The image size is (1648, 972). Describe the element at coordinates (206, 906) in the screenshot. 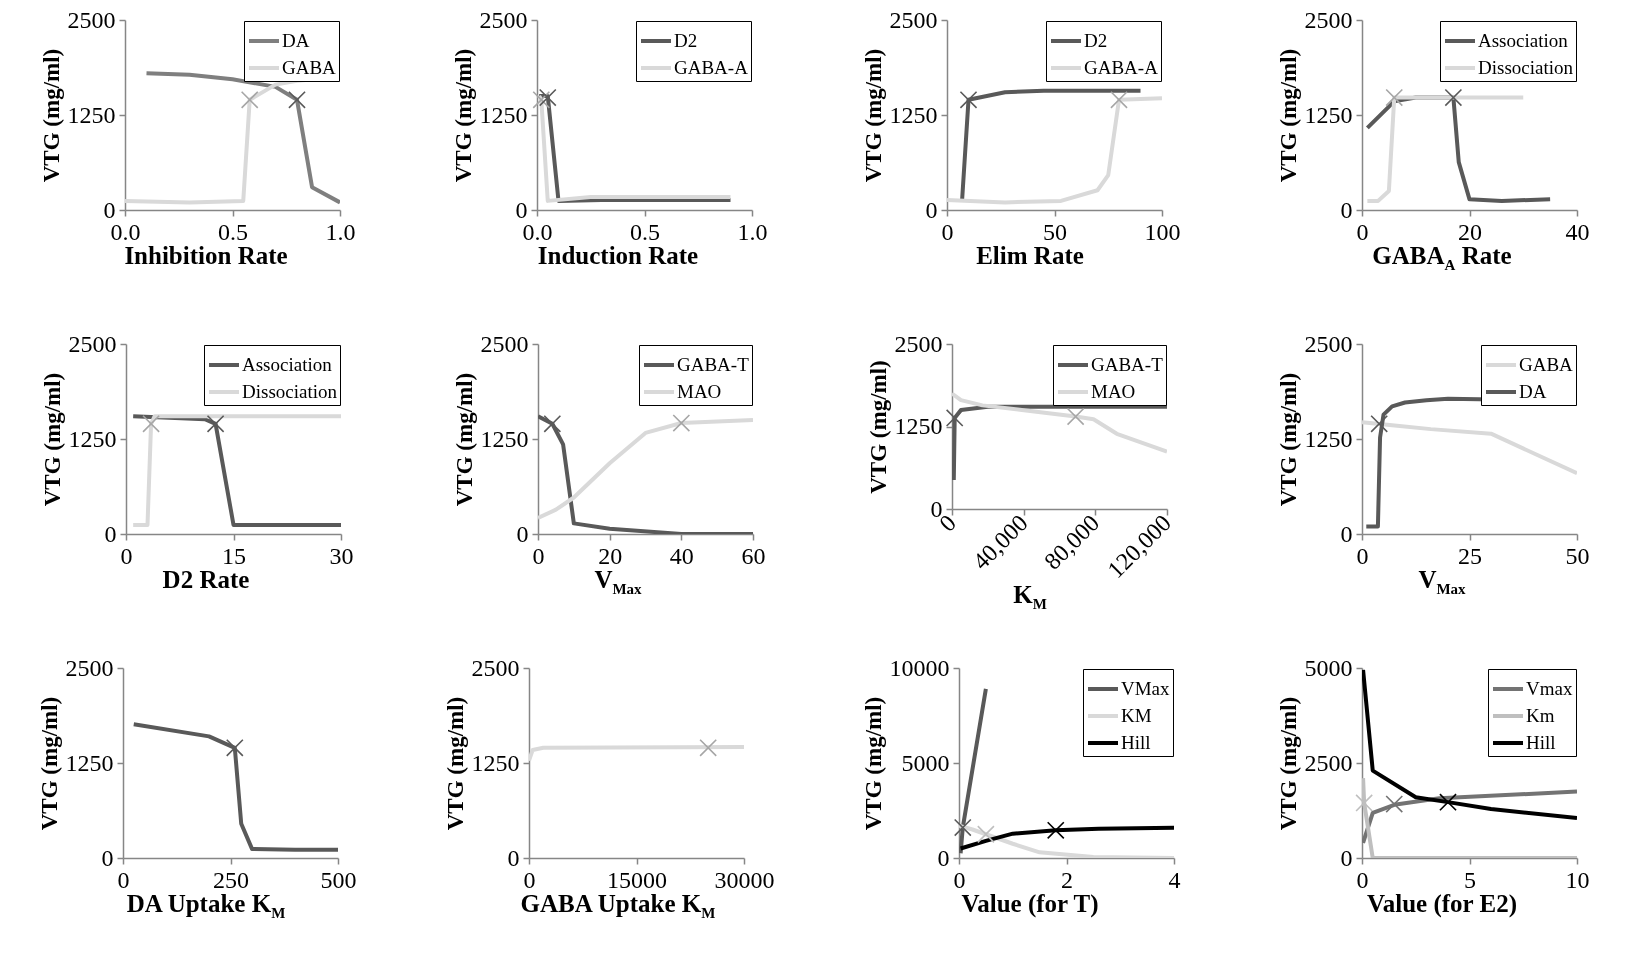

I see `x-axis-title: DA Uptake K$_{M}$` at that location.